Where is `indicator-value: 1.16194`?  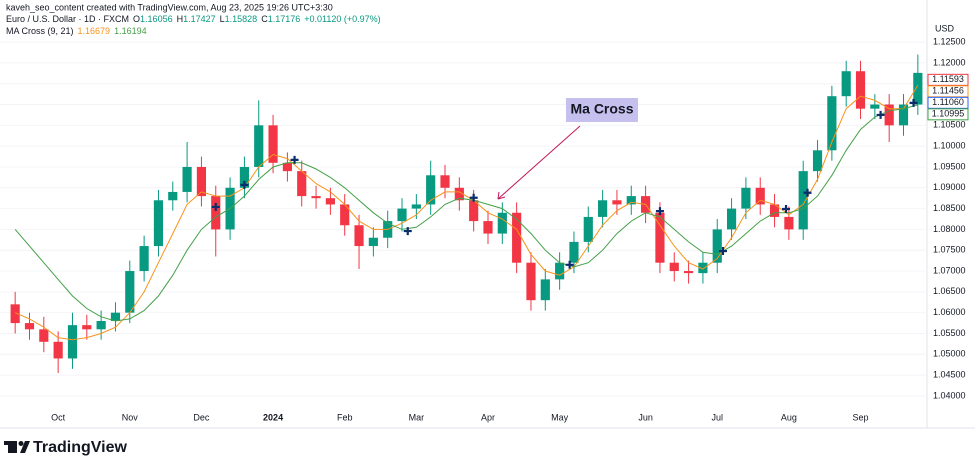 indicator-value: 1.16194 is located at coordinates (130, 31).